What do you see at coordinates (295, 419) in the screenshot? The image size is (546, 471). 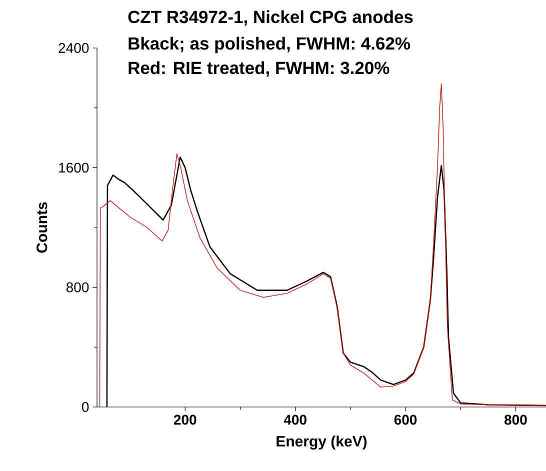 I see `x-tick-label: 400` at bounding box center [295, 419].